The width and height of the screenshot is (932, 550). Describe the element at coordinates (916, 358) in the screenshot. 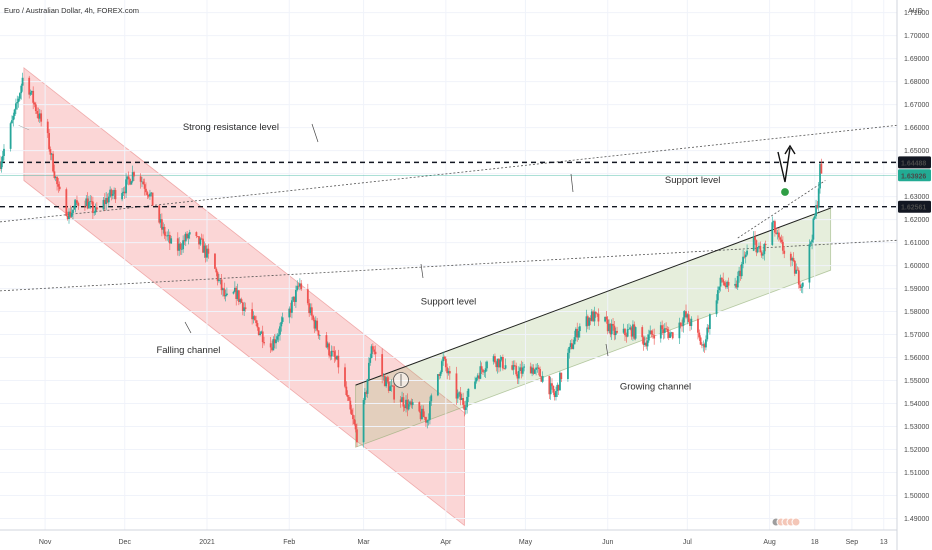

I see `price-tick-label: 1.56000` at that location.